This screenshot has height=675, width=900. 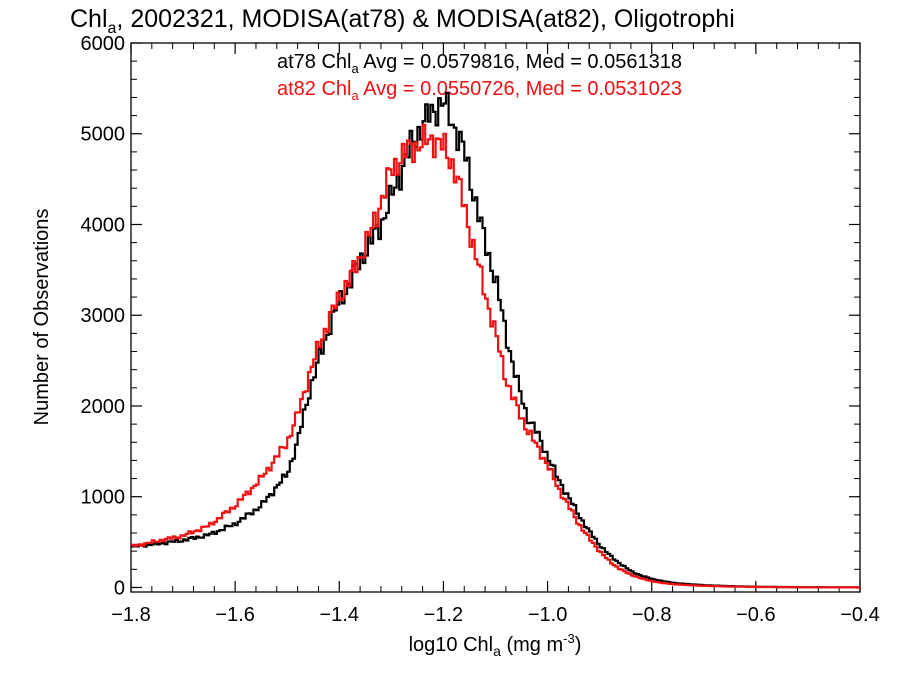 What do you see at coordinates (42, 317) in the screenshot?
I see `y-axis-label: Number of Observations` at bounding box center [42, 317].